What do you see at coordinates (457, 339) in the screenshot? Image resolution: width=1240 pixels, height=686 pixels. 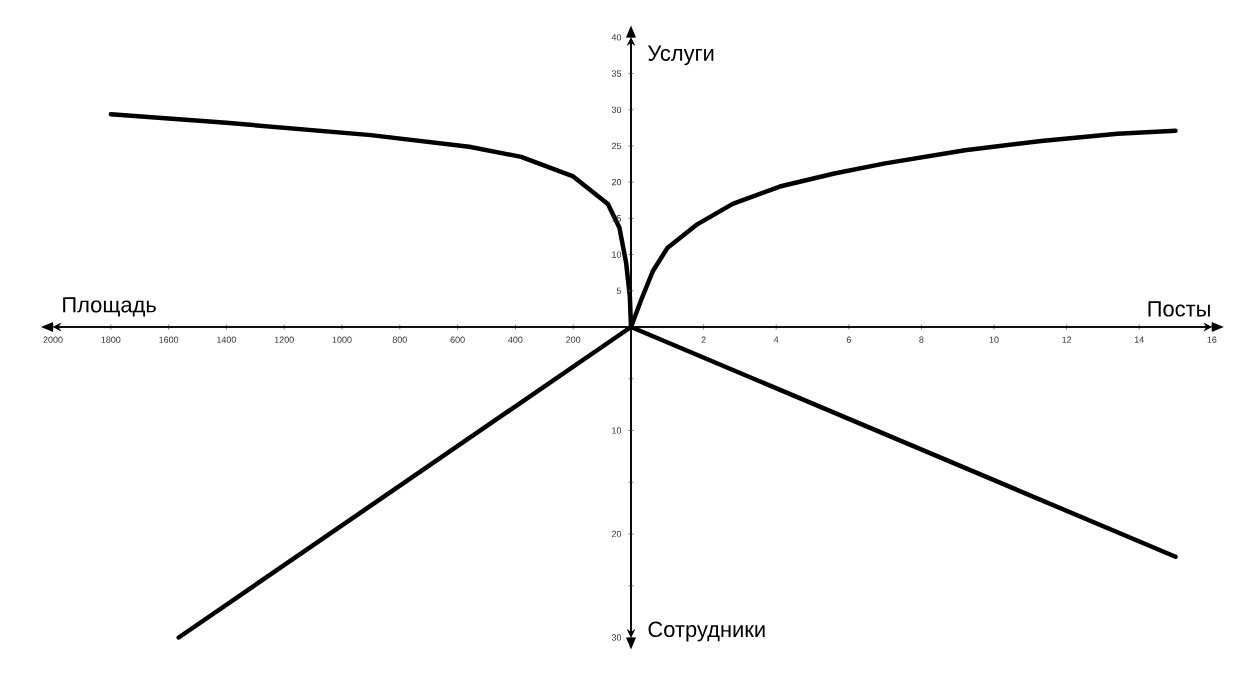 I see `x-tick-label: 600` at bounding box center [457, 339].